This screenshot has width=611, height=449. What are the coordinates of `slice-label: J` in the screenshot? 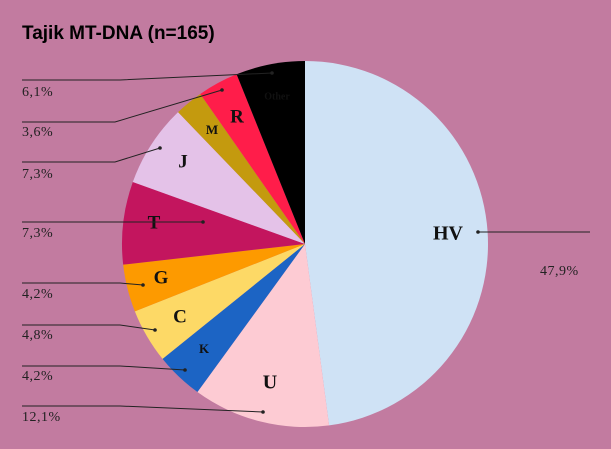 It's located at (183, 161).